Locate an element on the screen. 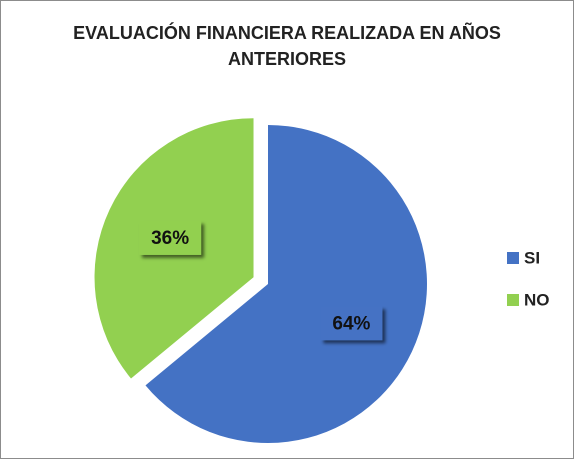 This screenshot has height=459, width=574. data-label: 36% is located at coordinates (170, 238).